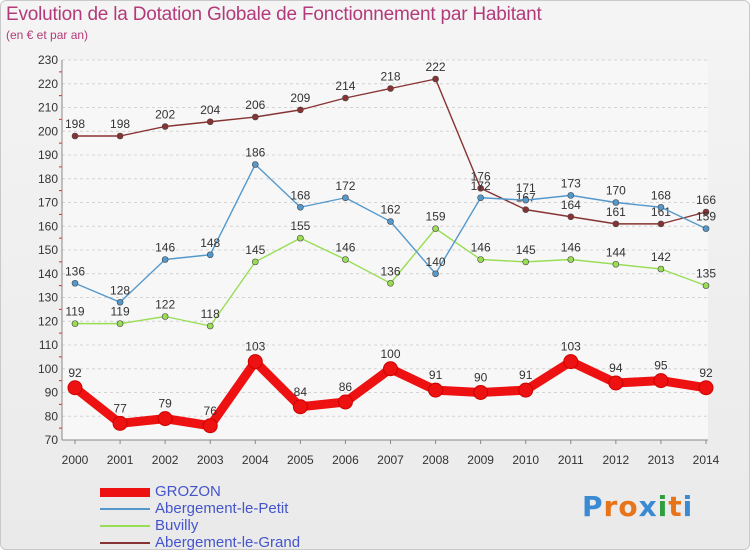 This screenshot has height=552, width=750. What do you see at coordinates (52, 416) in the screenshot?
I see `y-tick-label: 80` at bounding box center [52, 416].